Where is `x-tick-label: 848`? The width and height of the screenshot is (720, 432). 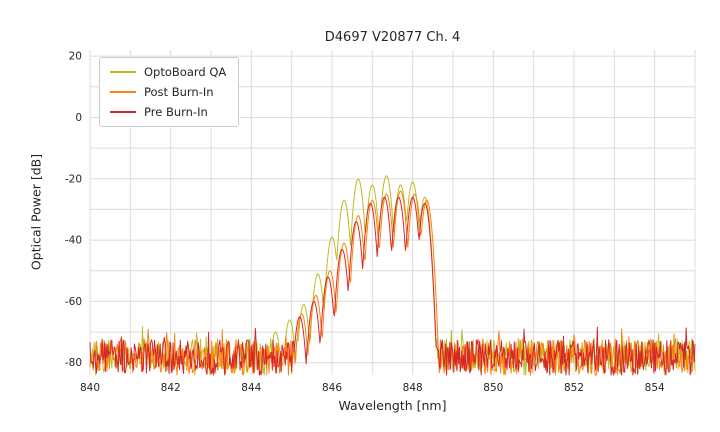
x-tick-label: 848 is located at coordinates (413, 388).